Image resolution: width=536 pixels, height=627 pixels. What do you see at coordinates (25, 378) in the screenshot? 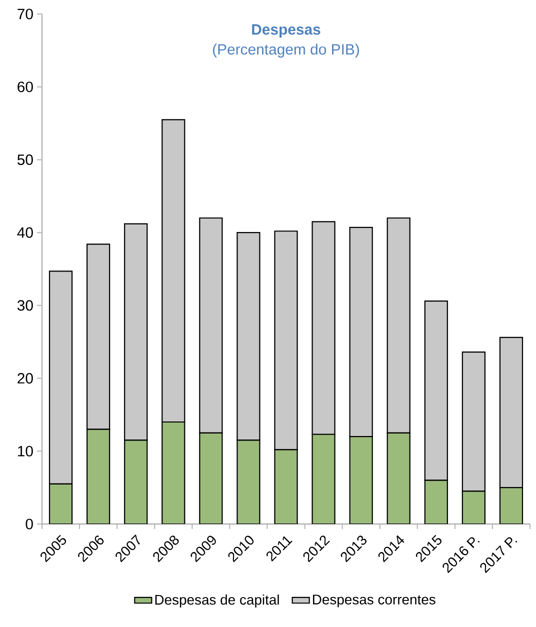
I see `y-tick-label: 20` at bounding box center [25, 378].